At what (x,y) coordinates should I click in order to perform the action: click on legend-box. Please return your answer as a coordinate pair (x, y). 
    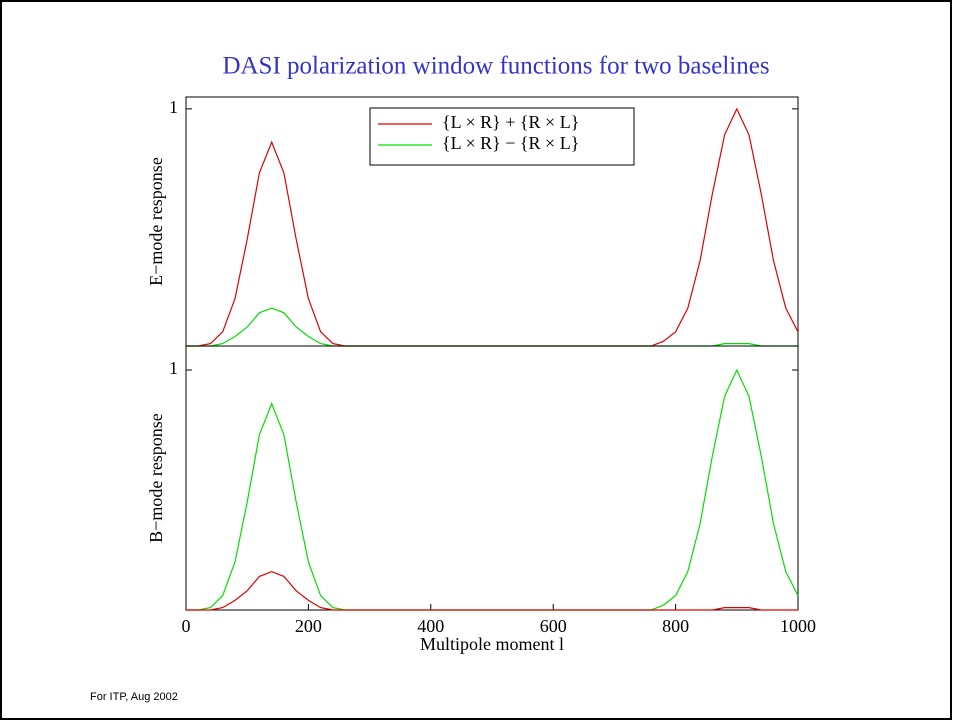
    Looking at the image, I should click on (502, 136).